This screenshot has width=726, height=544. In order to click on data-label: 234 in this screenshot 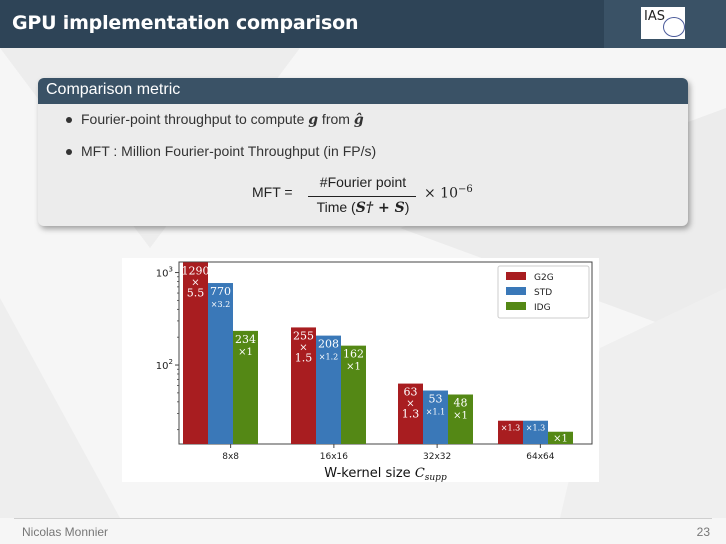, I will do `click(245, 339)`.